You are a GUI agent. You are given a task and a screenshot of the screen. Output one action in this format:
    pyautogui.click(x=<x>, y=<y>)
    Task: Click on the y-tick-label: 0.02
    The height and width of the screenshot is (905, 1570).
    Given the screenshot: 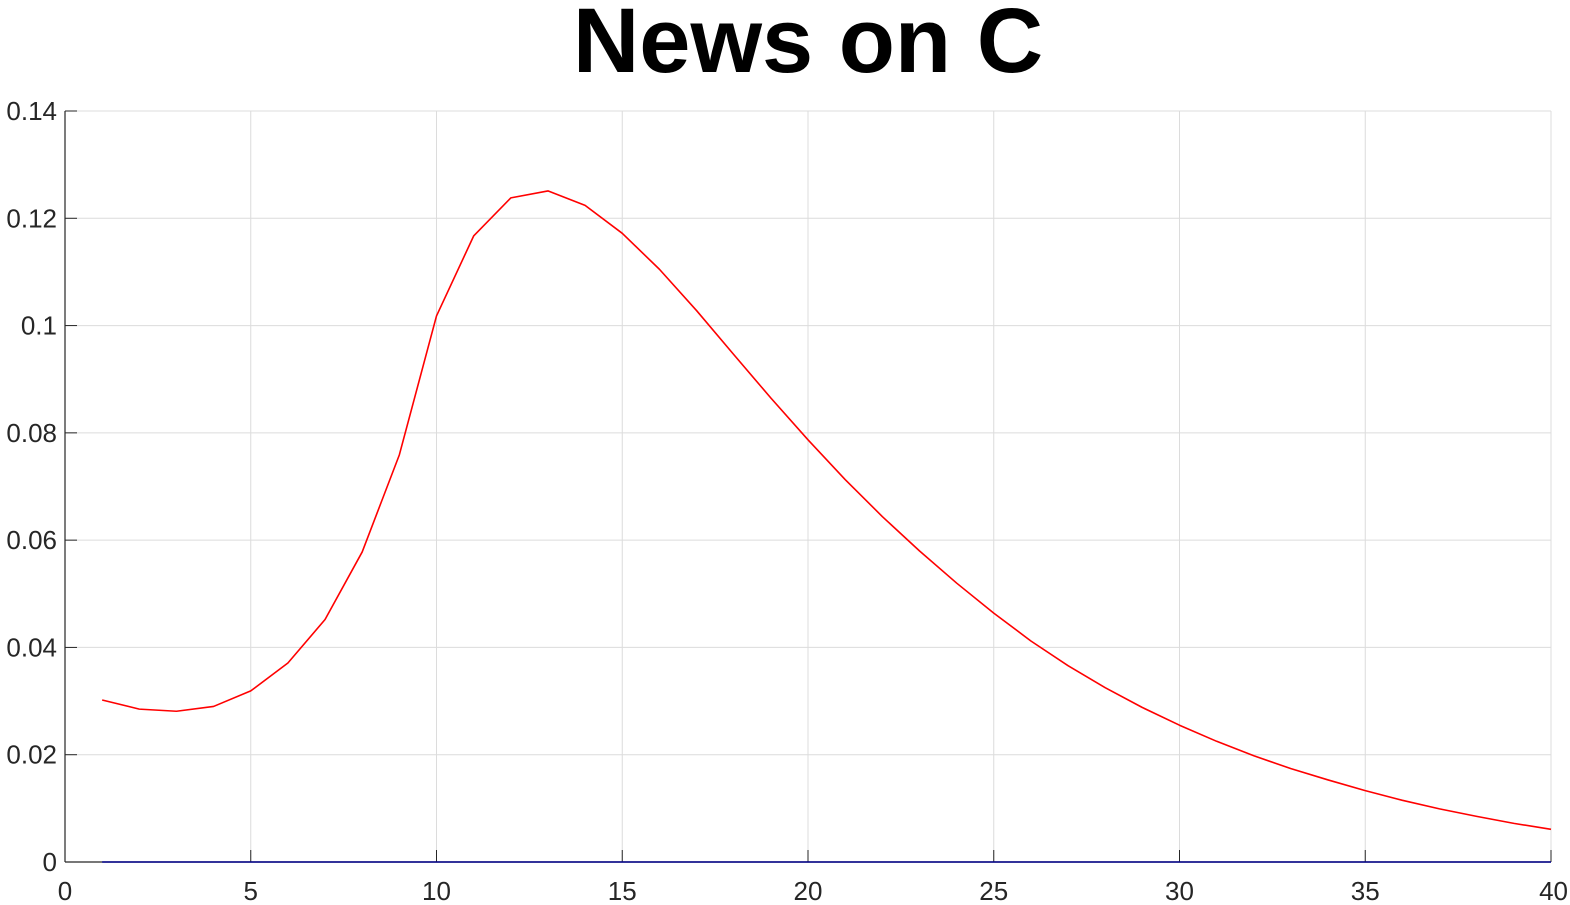 What is the action you would take?
    pyautogui.click(x=31, y=755)
    